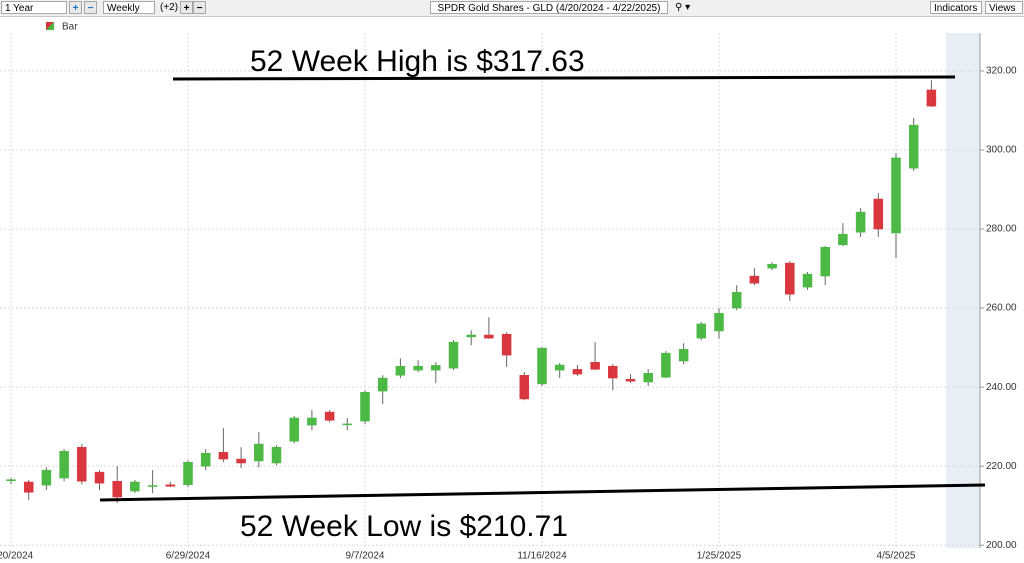  What do you see at coordinates (683, 7) in the screenshot?
I see `search-icon: ⚲ ▾` at bounding box center [683, 7].